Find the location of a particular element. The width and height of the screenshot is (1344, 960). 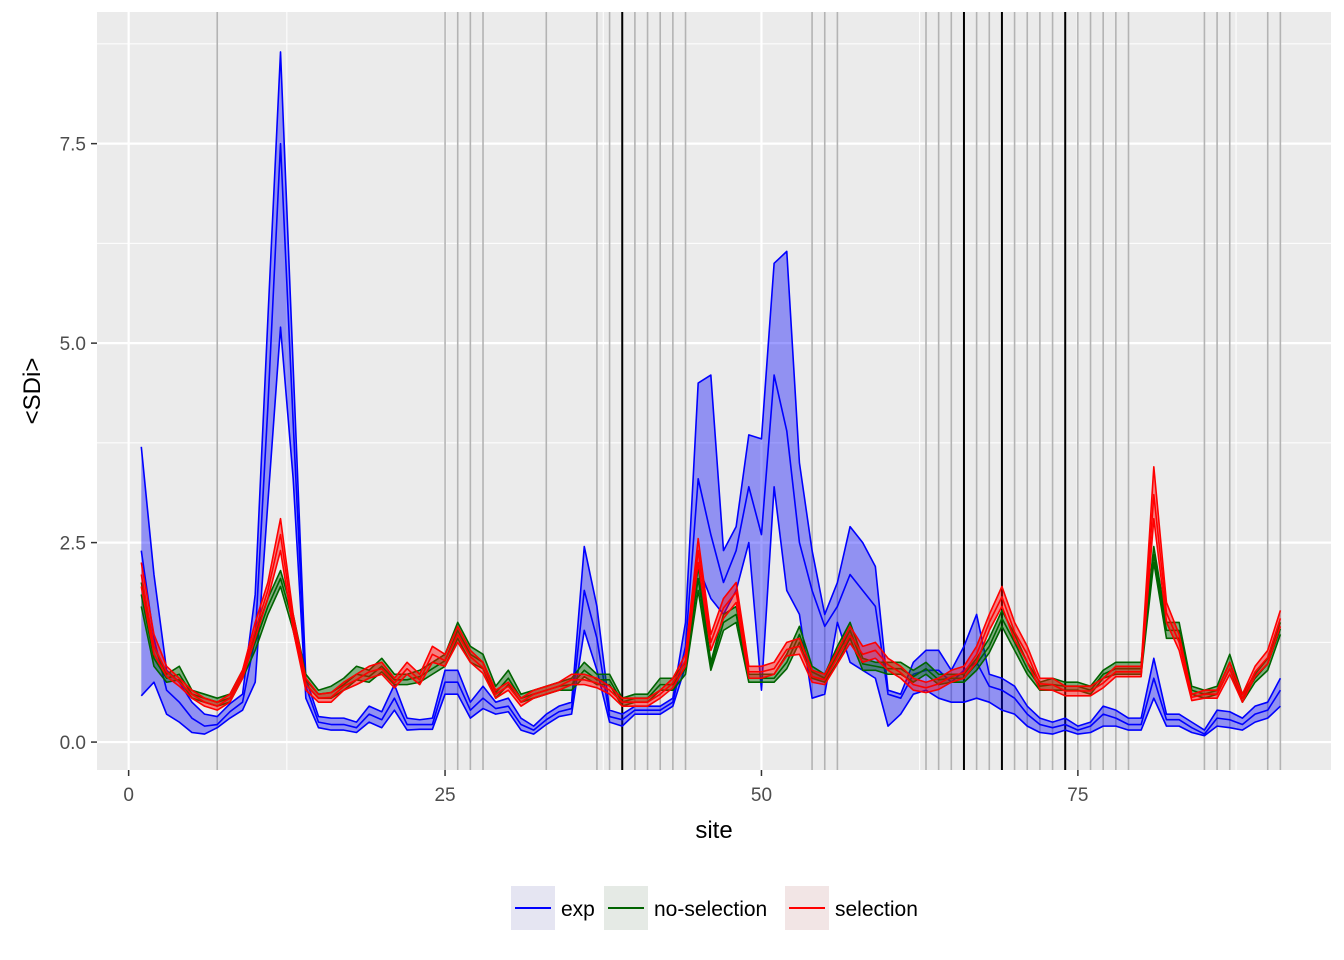

x-tick-label: 50 is located at coordinates (761, 795).